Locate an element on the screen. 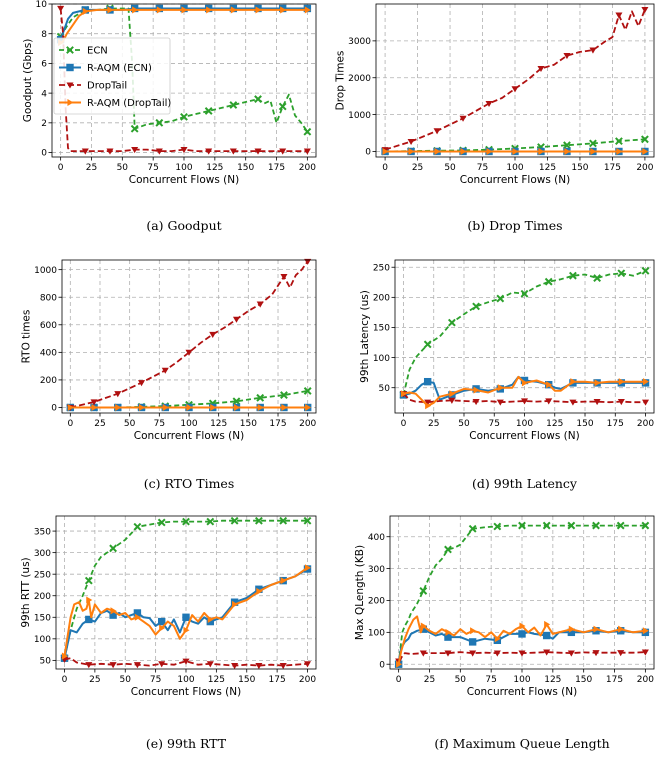  legend-label: ECN is located at coordinates (97, 51).